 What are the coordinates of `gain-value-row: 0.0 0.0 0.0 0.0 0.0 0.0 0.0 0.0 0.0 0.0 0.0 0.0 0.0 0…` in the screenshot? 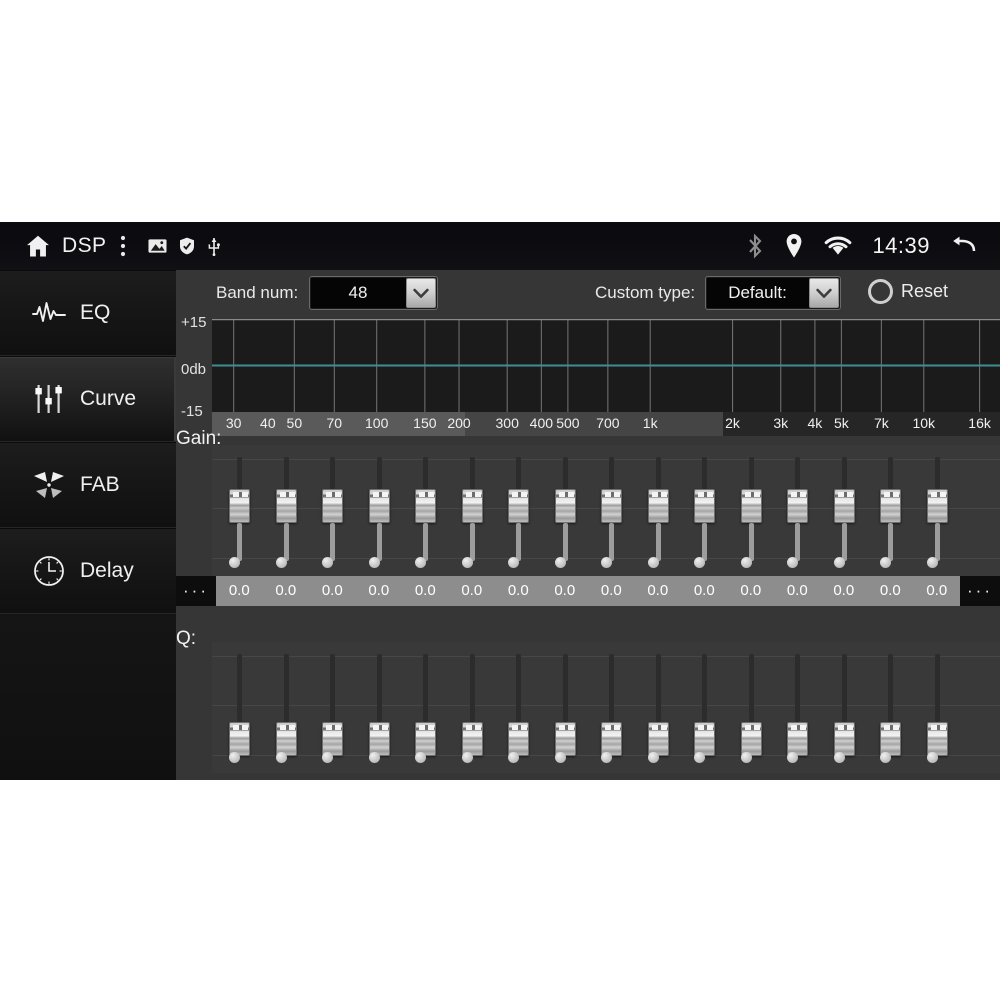 It's located at (588, 591).